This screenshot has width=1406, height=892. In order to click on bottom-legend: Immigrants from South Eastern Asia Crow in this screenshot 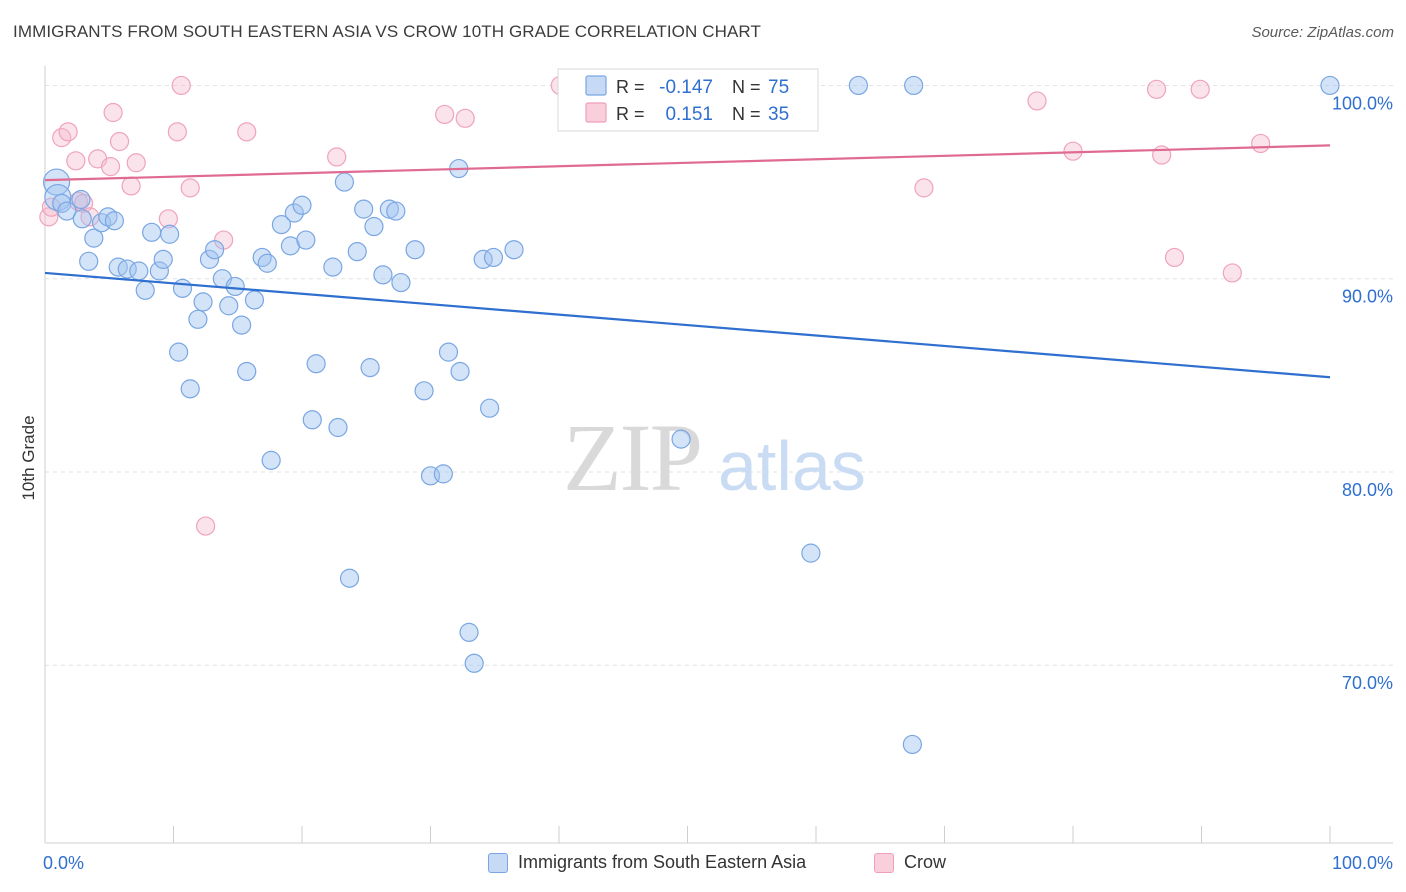, I will do `click(703, 865)`.